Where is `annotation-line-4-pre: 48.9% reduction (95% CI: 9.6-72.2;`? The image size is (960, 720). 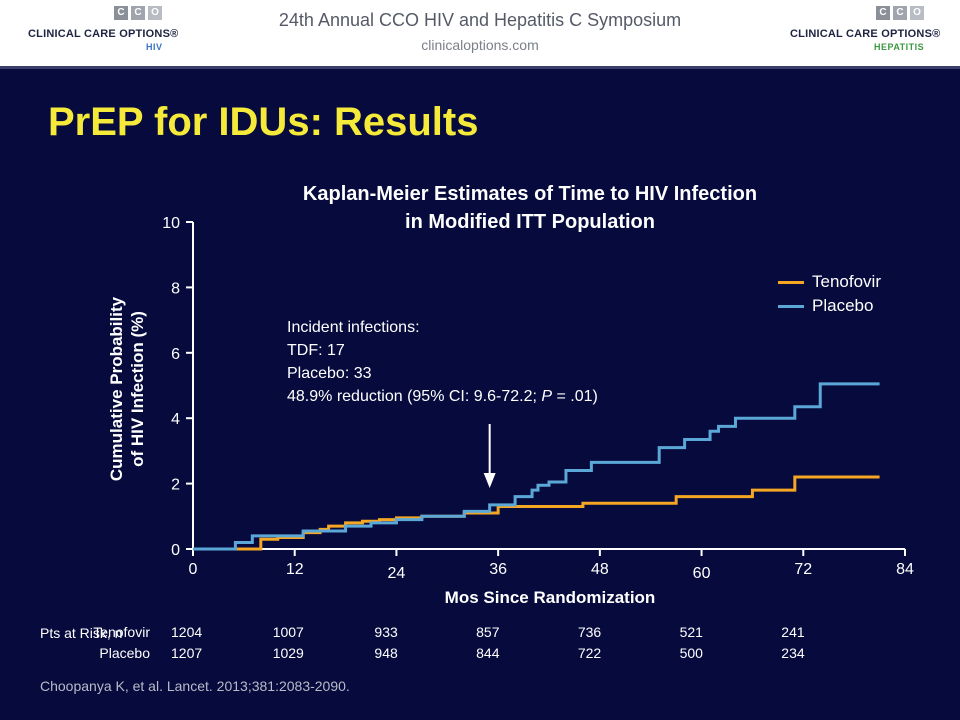
annotation-line-4-pre: 48.9% reduction (95% CI: 9.6-72.2; is located at coordinates (414, 396).